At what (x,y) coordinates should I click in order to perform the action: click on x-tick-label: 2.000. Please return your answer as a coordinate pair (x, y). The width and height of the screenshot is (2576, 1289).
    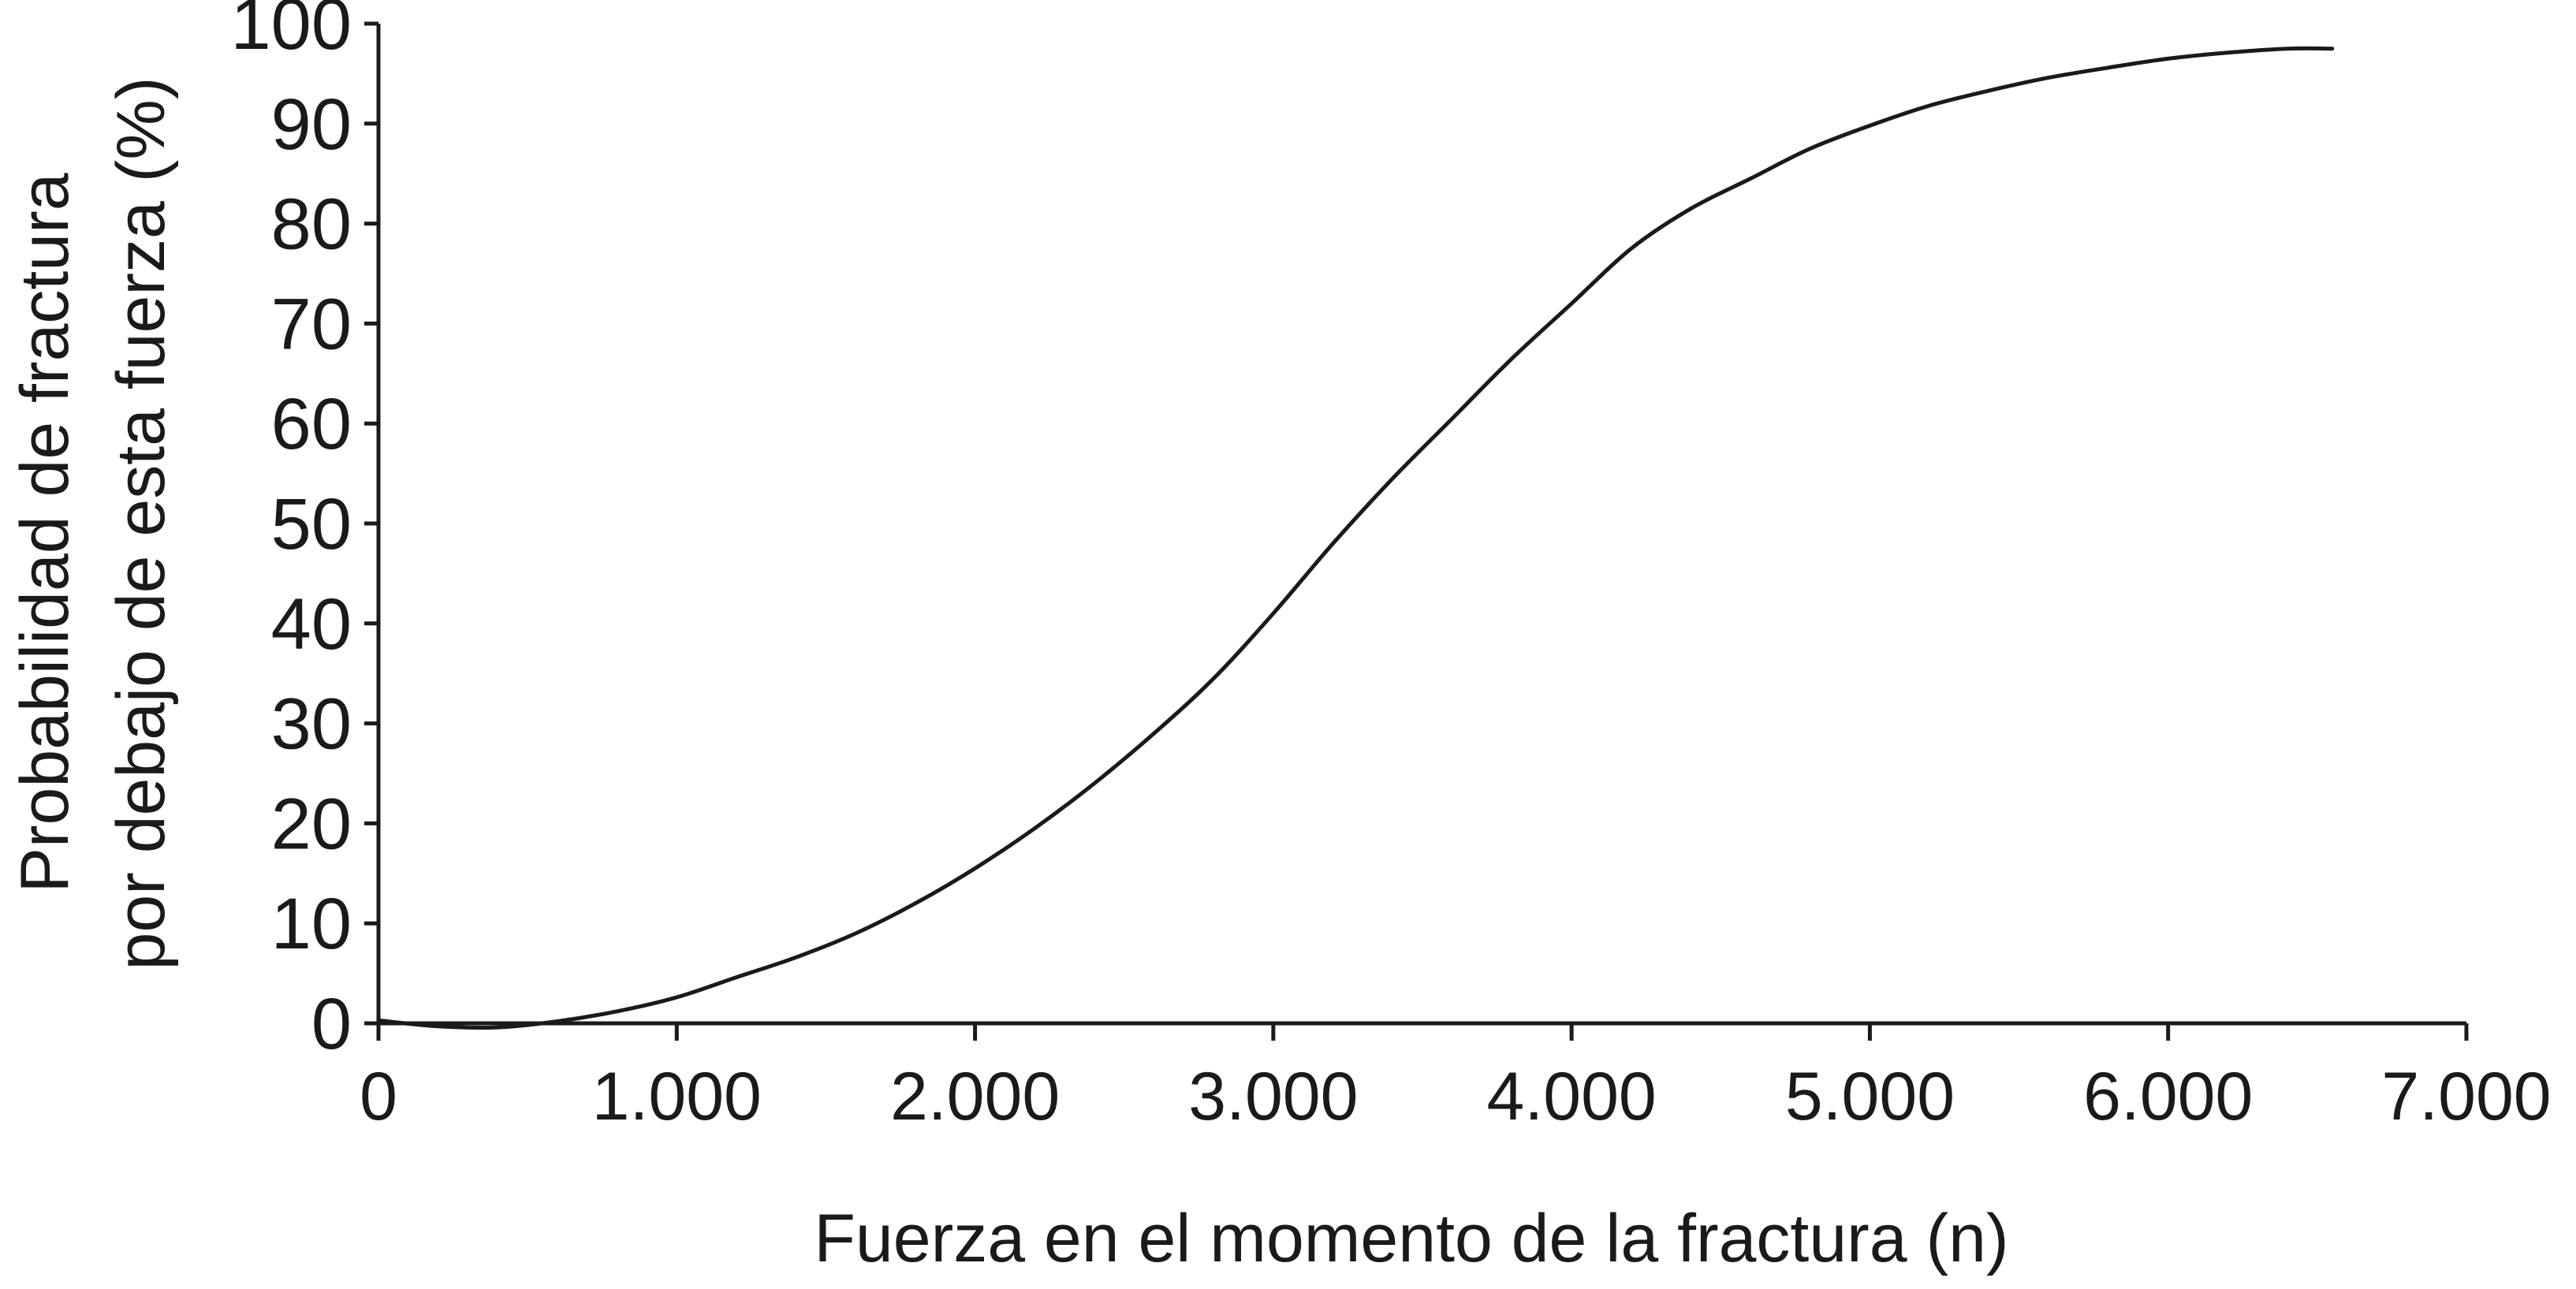
    Looking at the image, I should click on (975, 1096).